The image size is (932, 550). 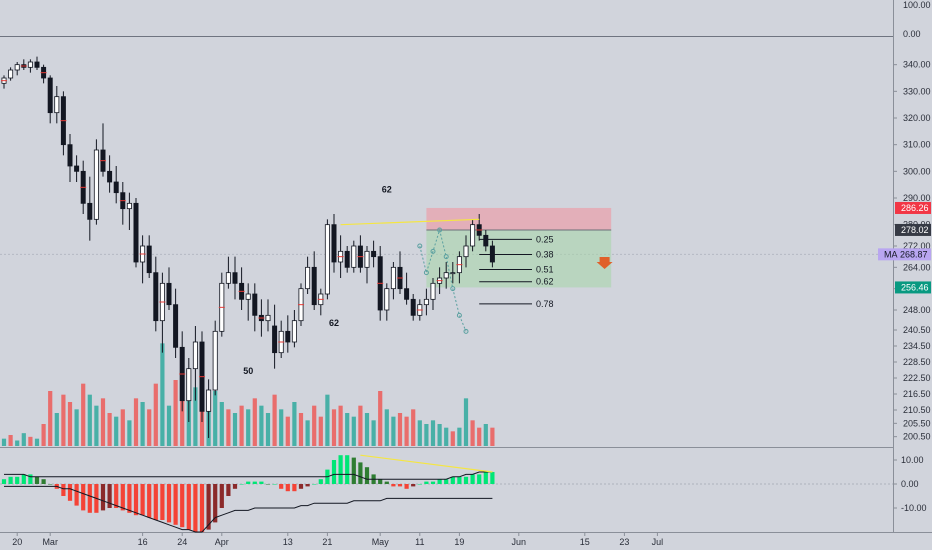 I want to click on time-tick-label: 23, so click(x=624, y=542).